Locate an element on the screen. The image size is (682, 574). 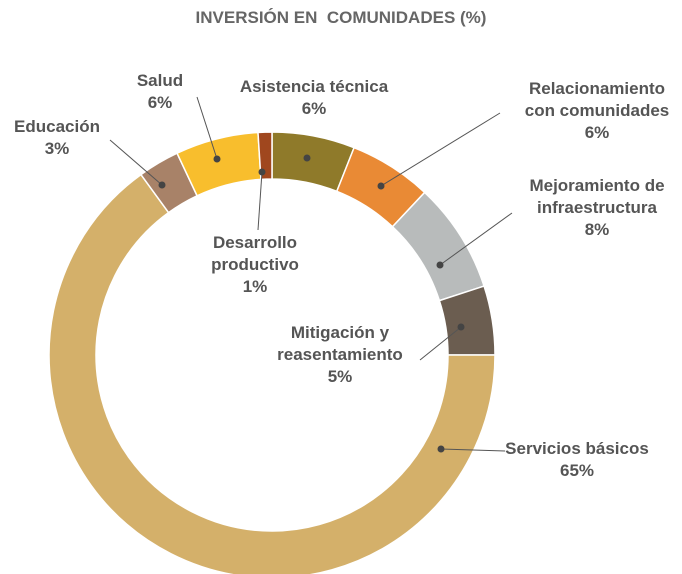
value-label: 65% is located at coordinates (577, 470).